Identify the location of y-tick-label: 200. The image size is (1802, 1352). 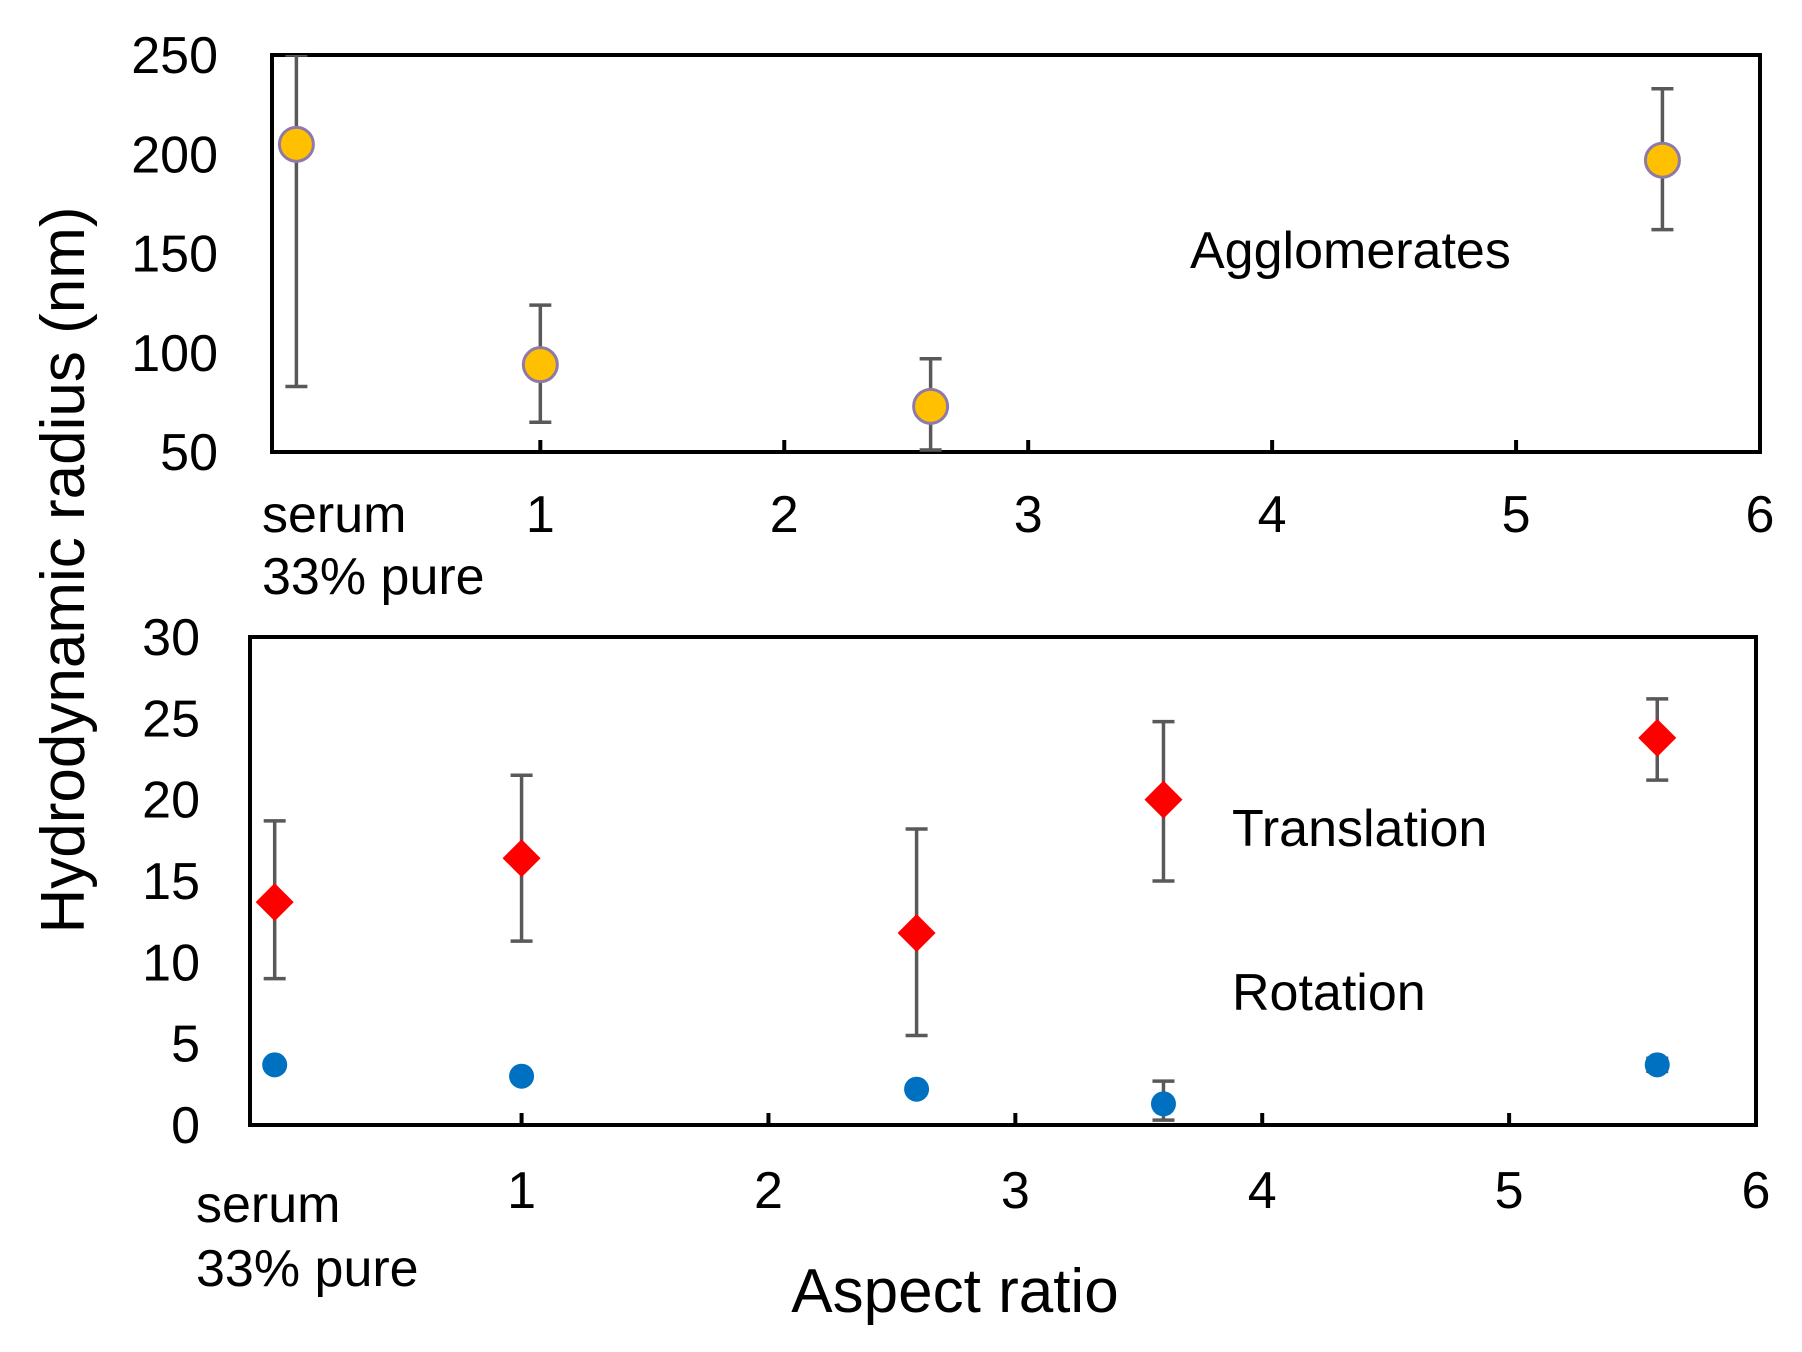
(174, 155).